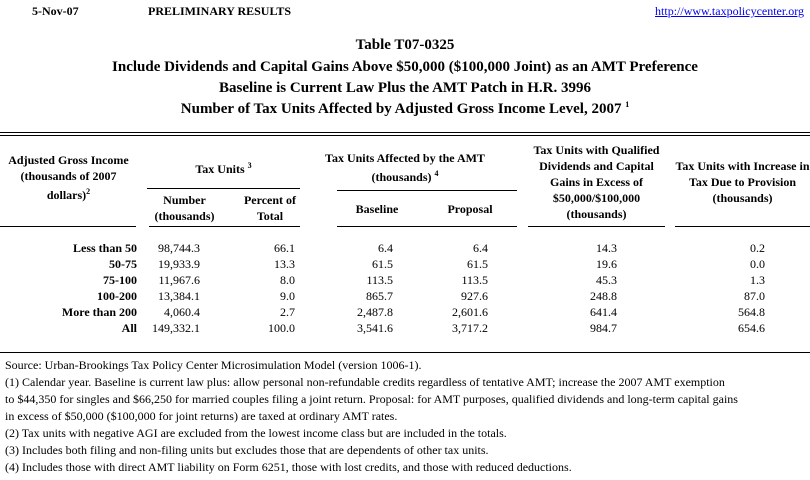 The height and width of the screenshot is (480, 810). I want to click on cell-percent: 9.0, so click(287, 296).